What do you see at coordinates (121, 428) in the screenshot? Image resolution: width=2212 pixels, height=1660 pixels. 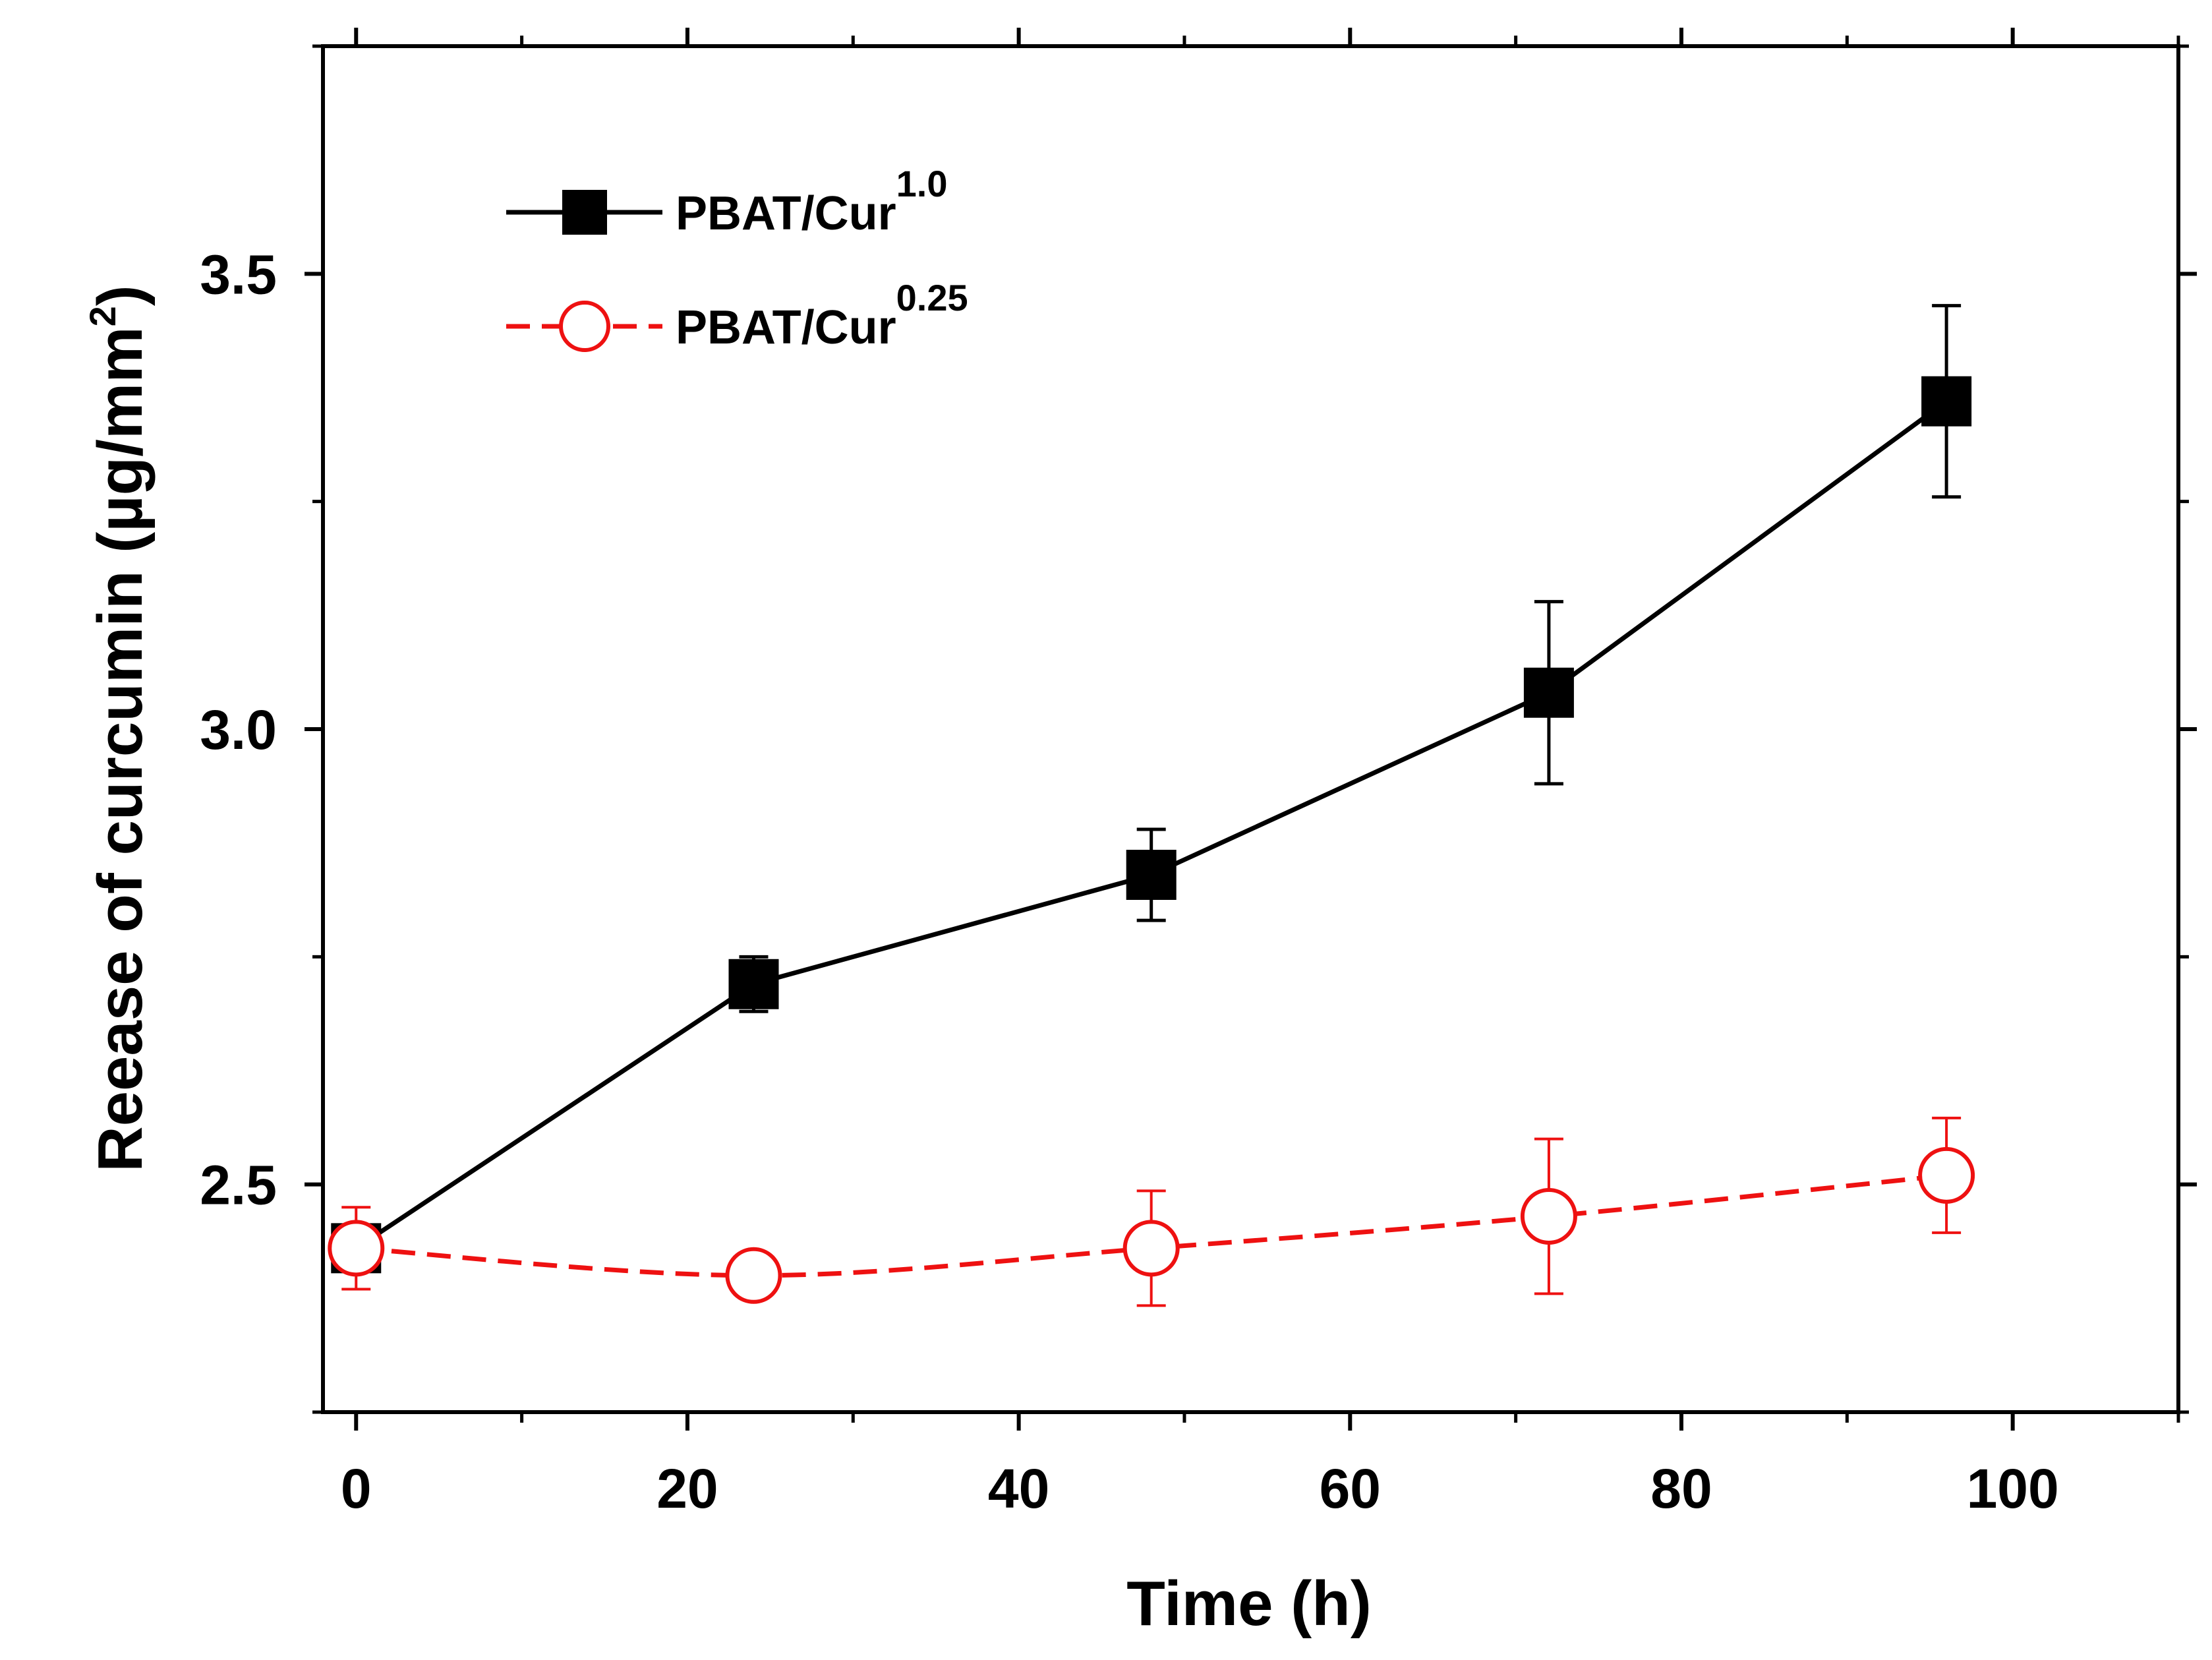 I see `y-axis-title-unit: µg/mm` at bounding box center [121, 428].